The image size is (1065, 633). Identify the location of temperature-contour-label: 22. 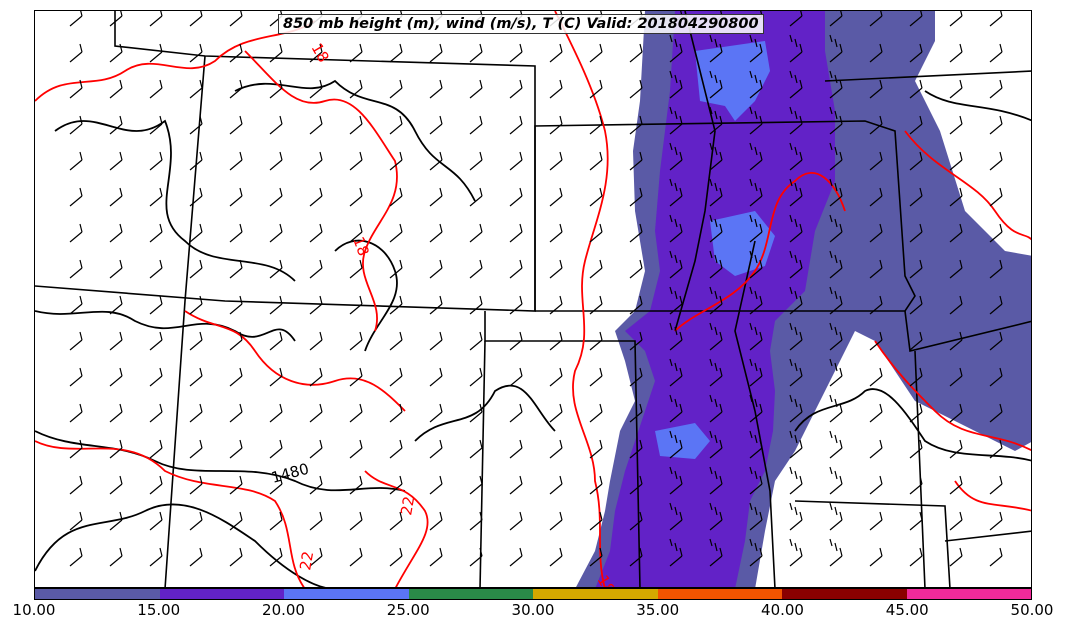
(407, 506).